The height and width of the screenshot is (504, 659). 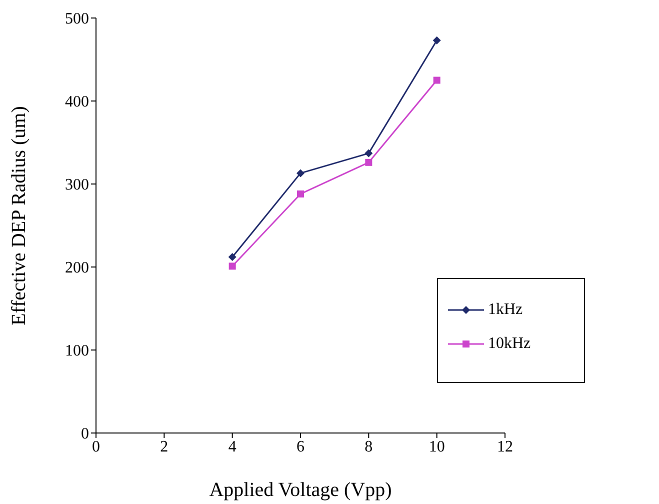 I want to click on x-tick-label: 4, so click(x=232, y=447).